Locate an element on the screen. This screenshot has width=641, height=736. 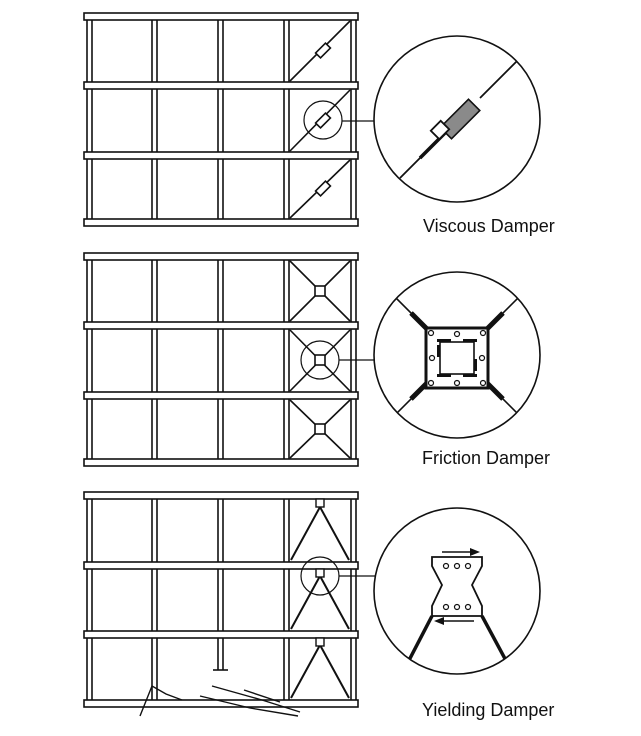
yielding-detail is located at coordinates (457, 591).